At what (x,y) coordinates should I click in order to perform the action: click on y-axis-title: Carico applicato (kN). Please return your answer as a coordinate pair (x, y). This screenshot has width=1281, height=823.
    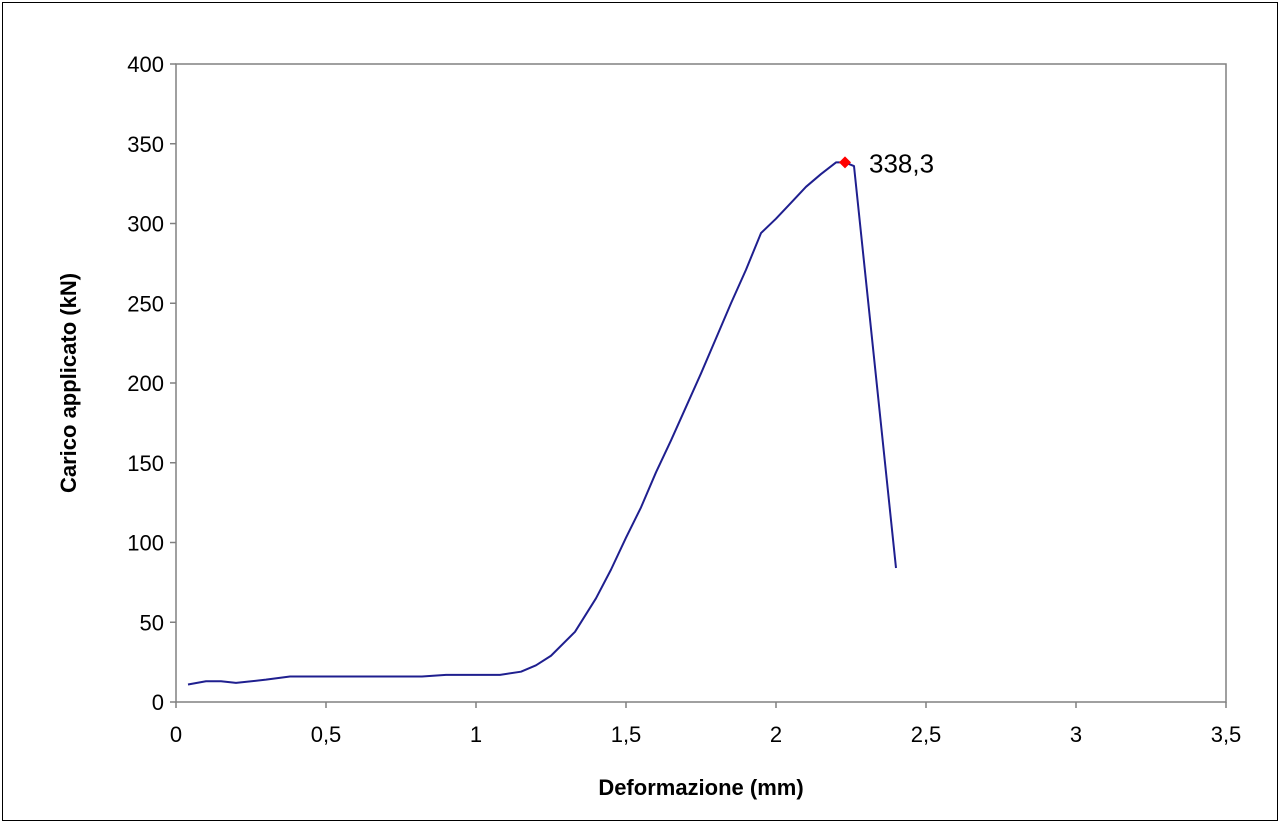
    Looking at the image, I should click on (68, 383).